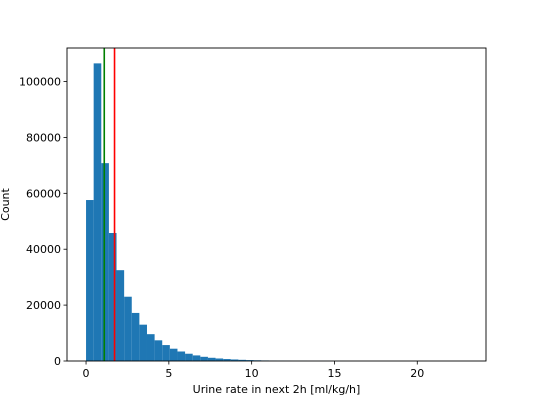 Image resolution: width=539 pixels, height=410 pixels. I want to click on y-tick-label: 40000, so click(43, 249).